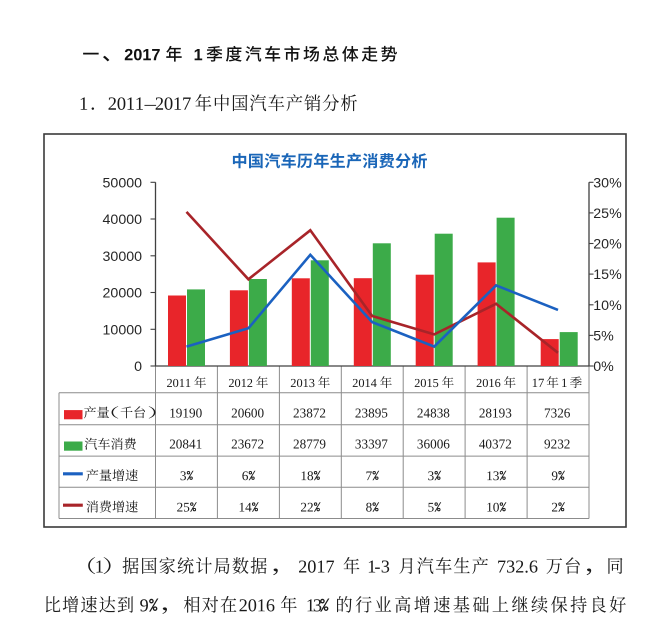 Image resolution: width=671 pixels, height=622 pixels. I want to click on svg-text: 23672, so click(247, 444).